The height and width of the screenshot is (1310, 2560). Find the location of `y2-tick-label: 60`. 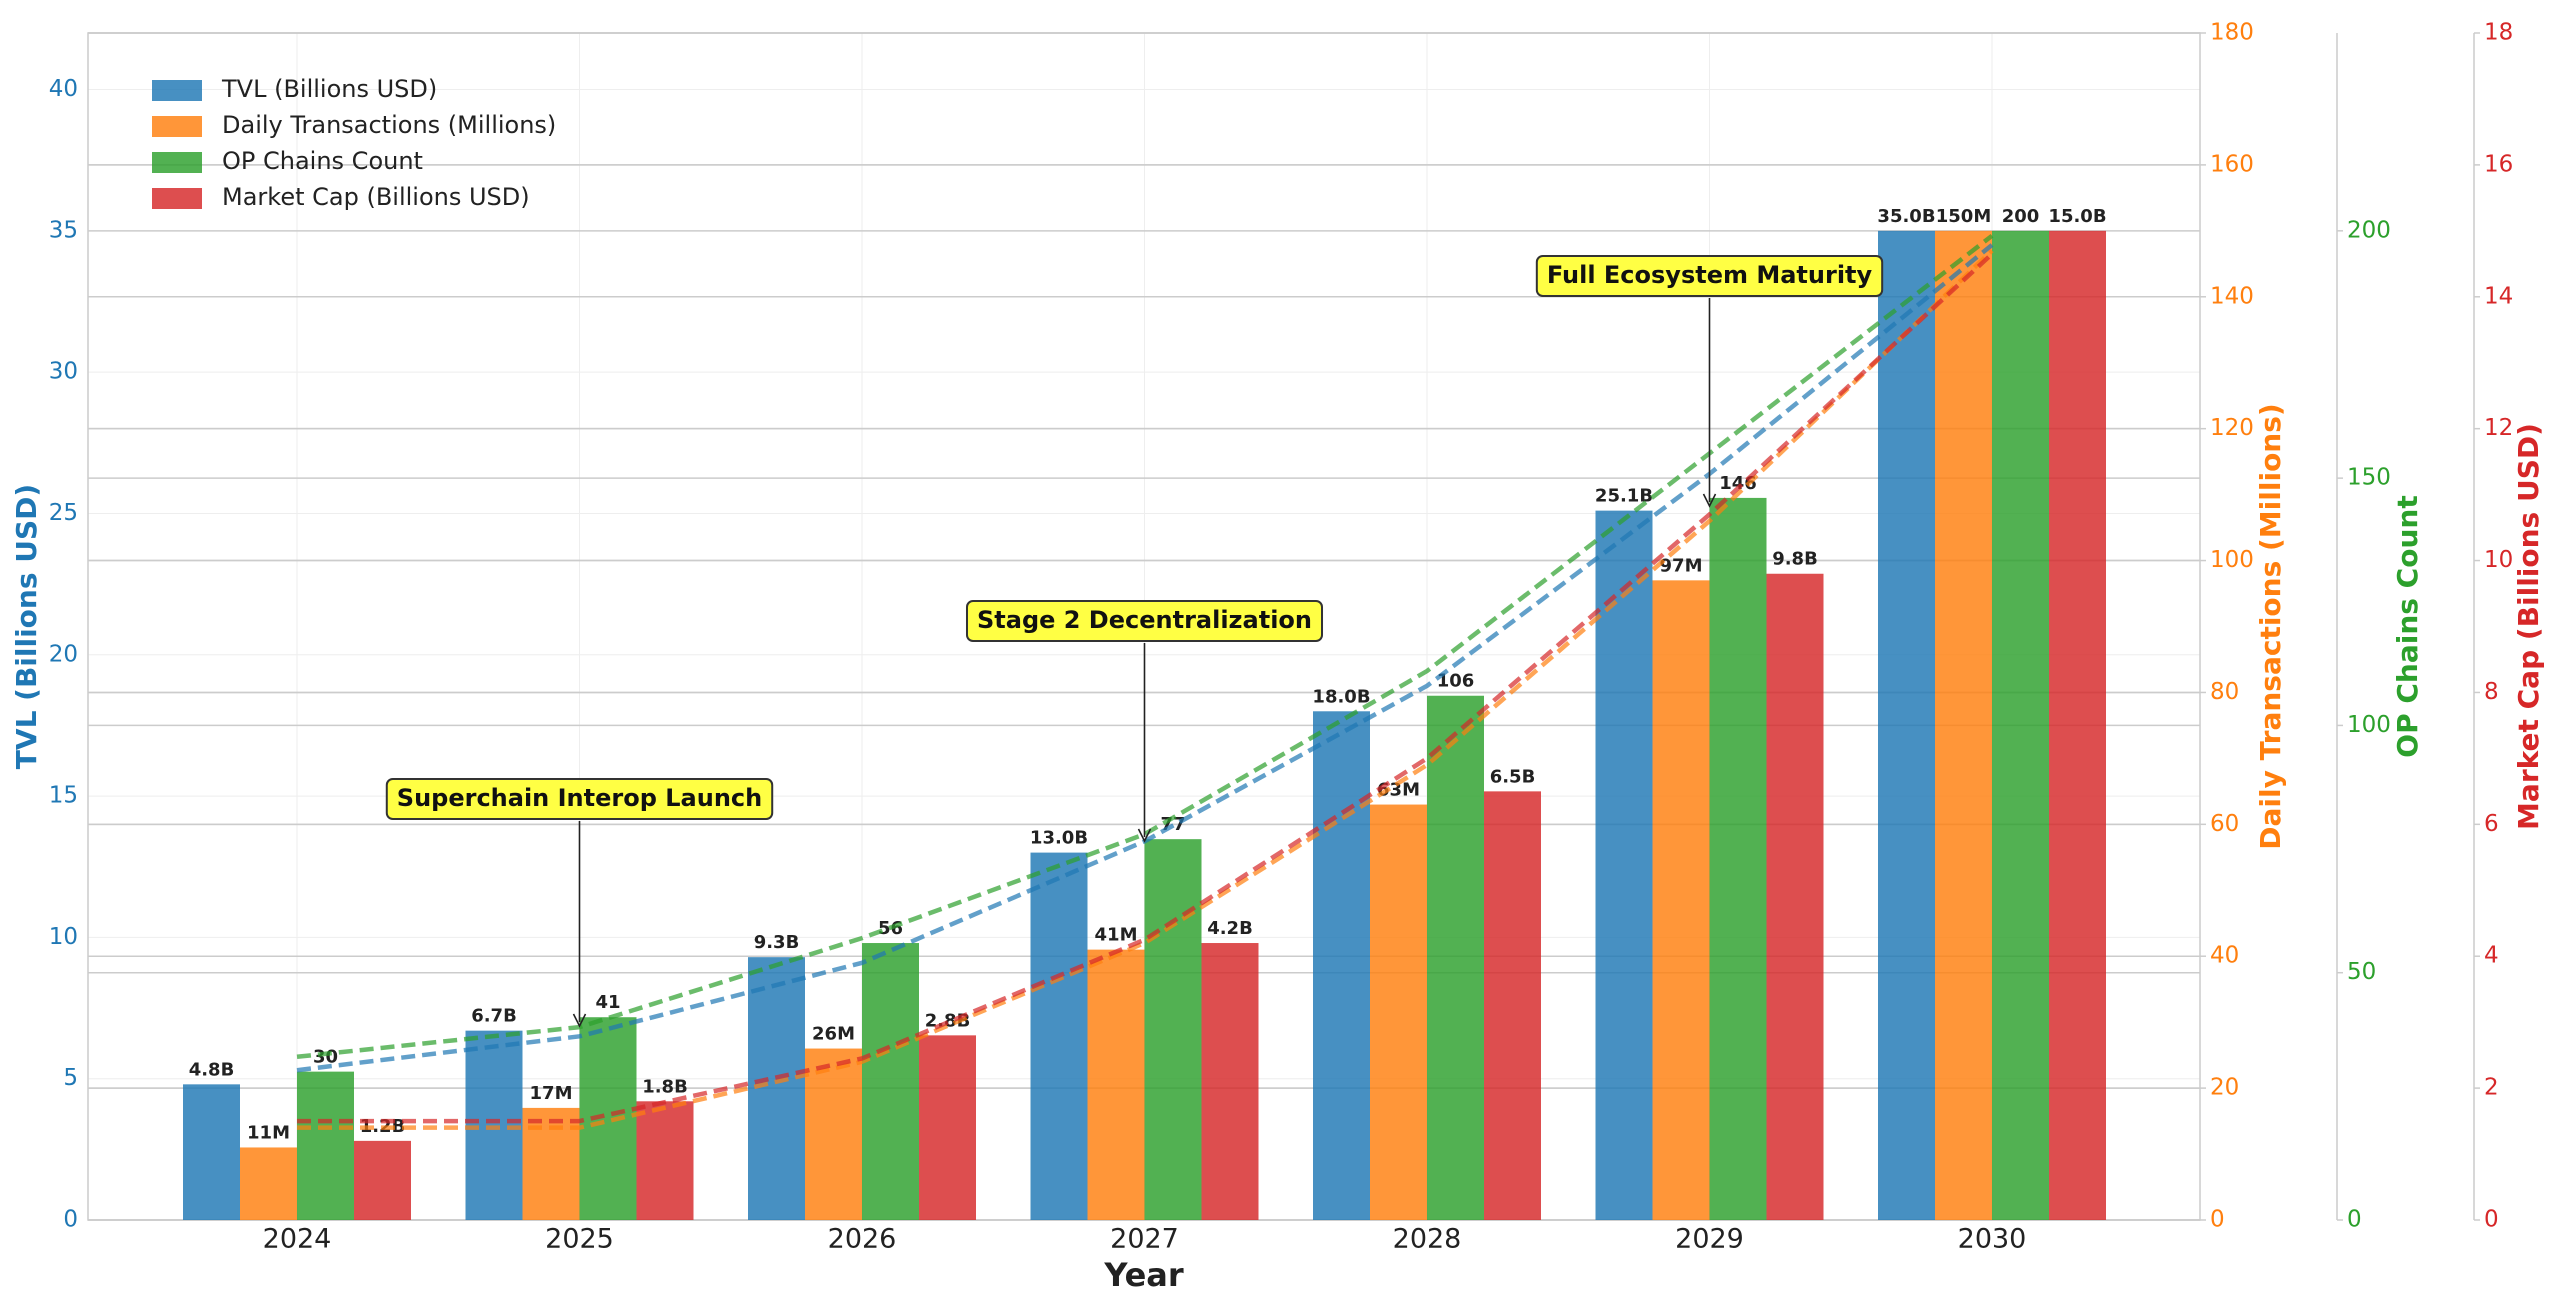

y2-tick-label: 60 is located at coordinates (2224, 824).